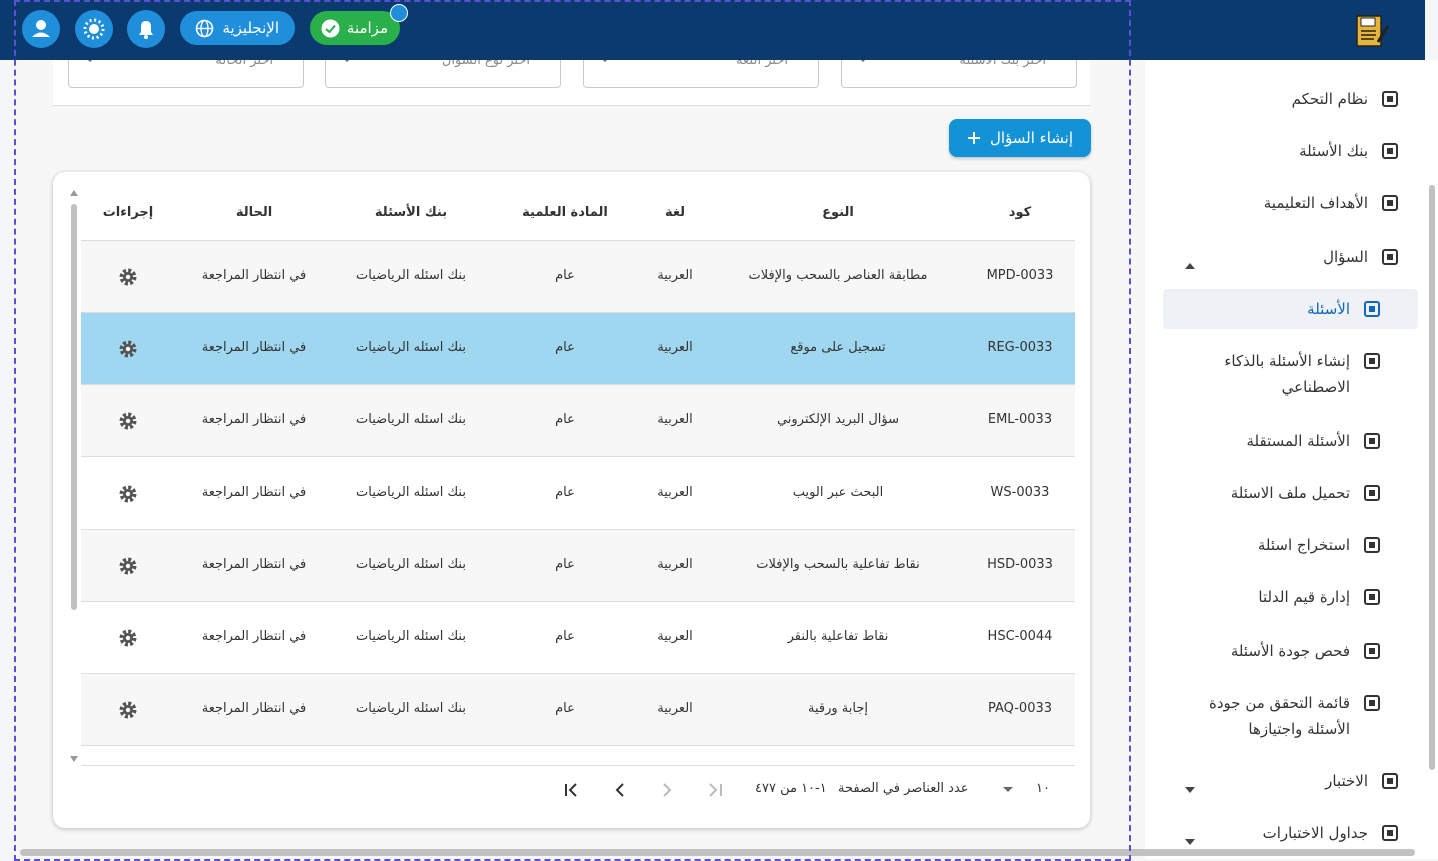 Image resolution: width=1438 pixels, height=861 pixels. Describe the element at coordinates (1279, 716) in the screenshot. I see `sidebar-item: قائمة التحقق من جودة الأسئلة واجتيازها` at that location.